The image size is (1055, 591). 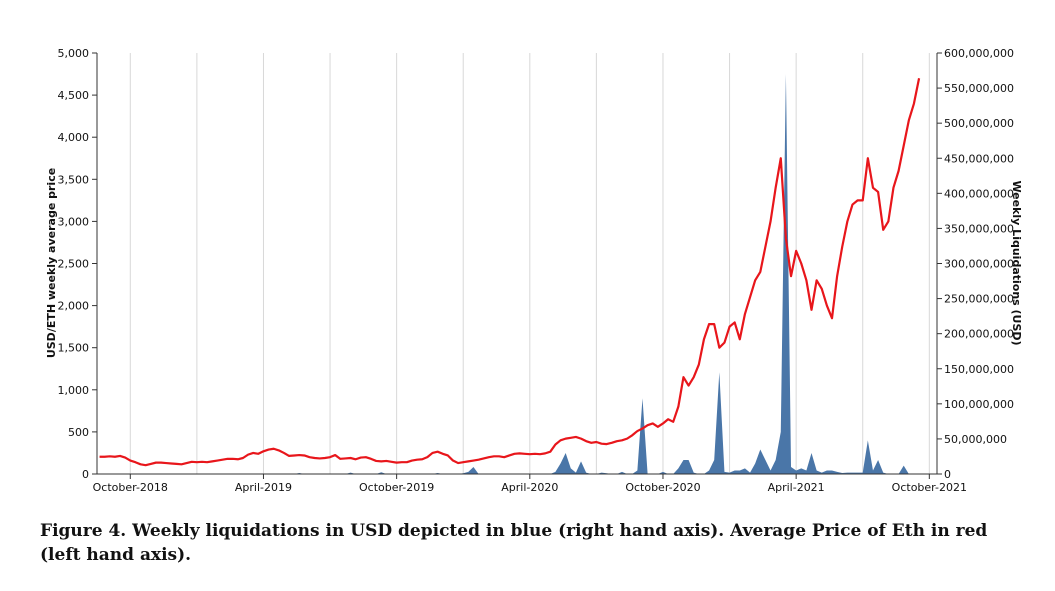 I want to click on y-tick-label-6: 3,000, so click(x=74, y=221).